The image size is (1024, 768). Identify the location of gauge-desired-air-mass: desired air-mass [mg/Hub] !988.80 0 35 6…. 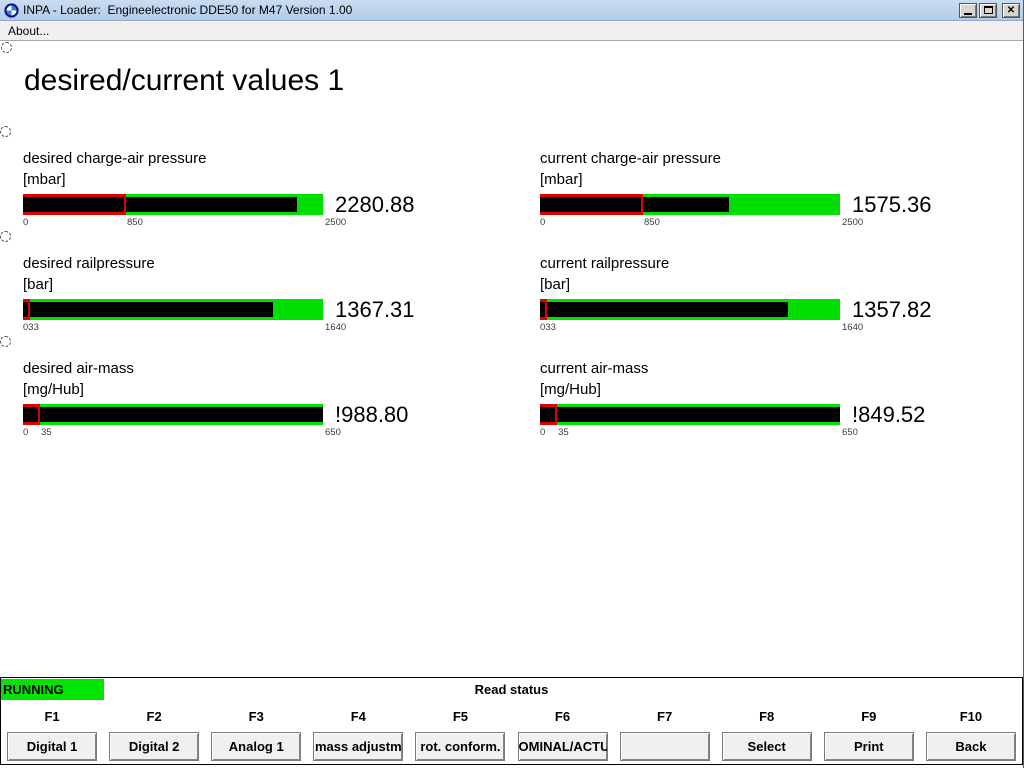
(238, 399).